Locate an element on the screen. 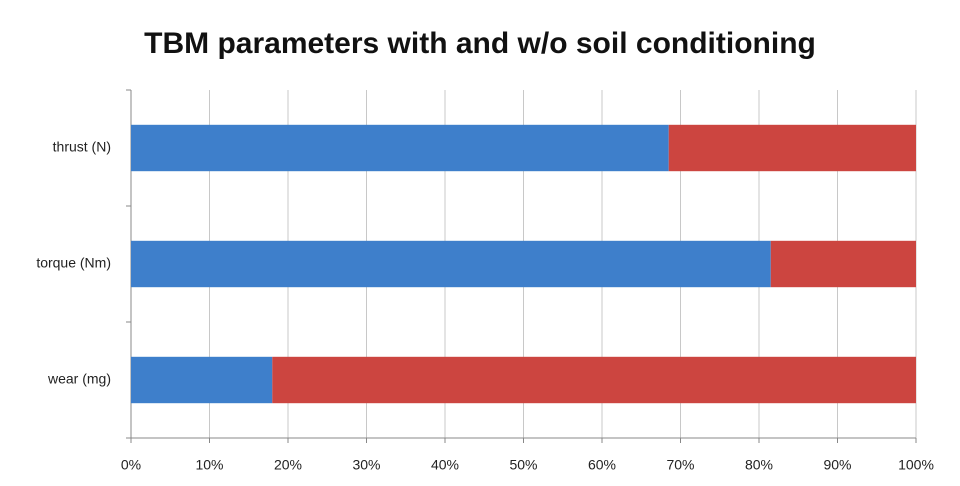 The height and width of the screenshot is (486, 960). y-tick-label: wear (mg) is located at coordinates (79, 379).